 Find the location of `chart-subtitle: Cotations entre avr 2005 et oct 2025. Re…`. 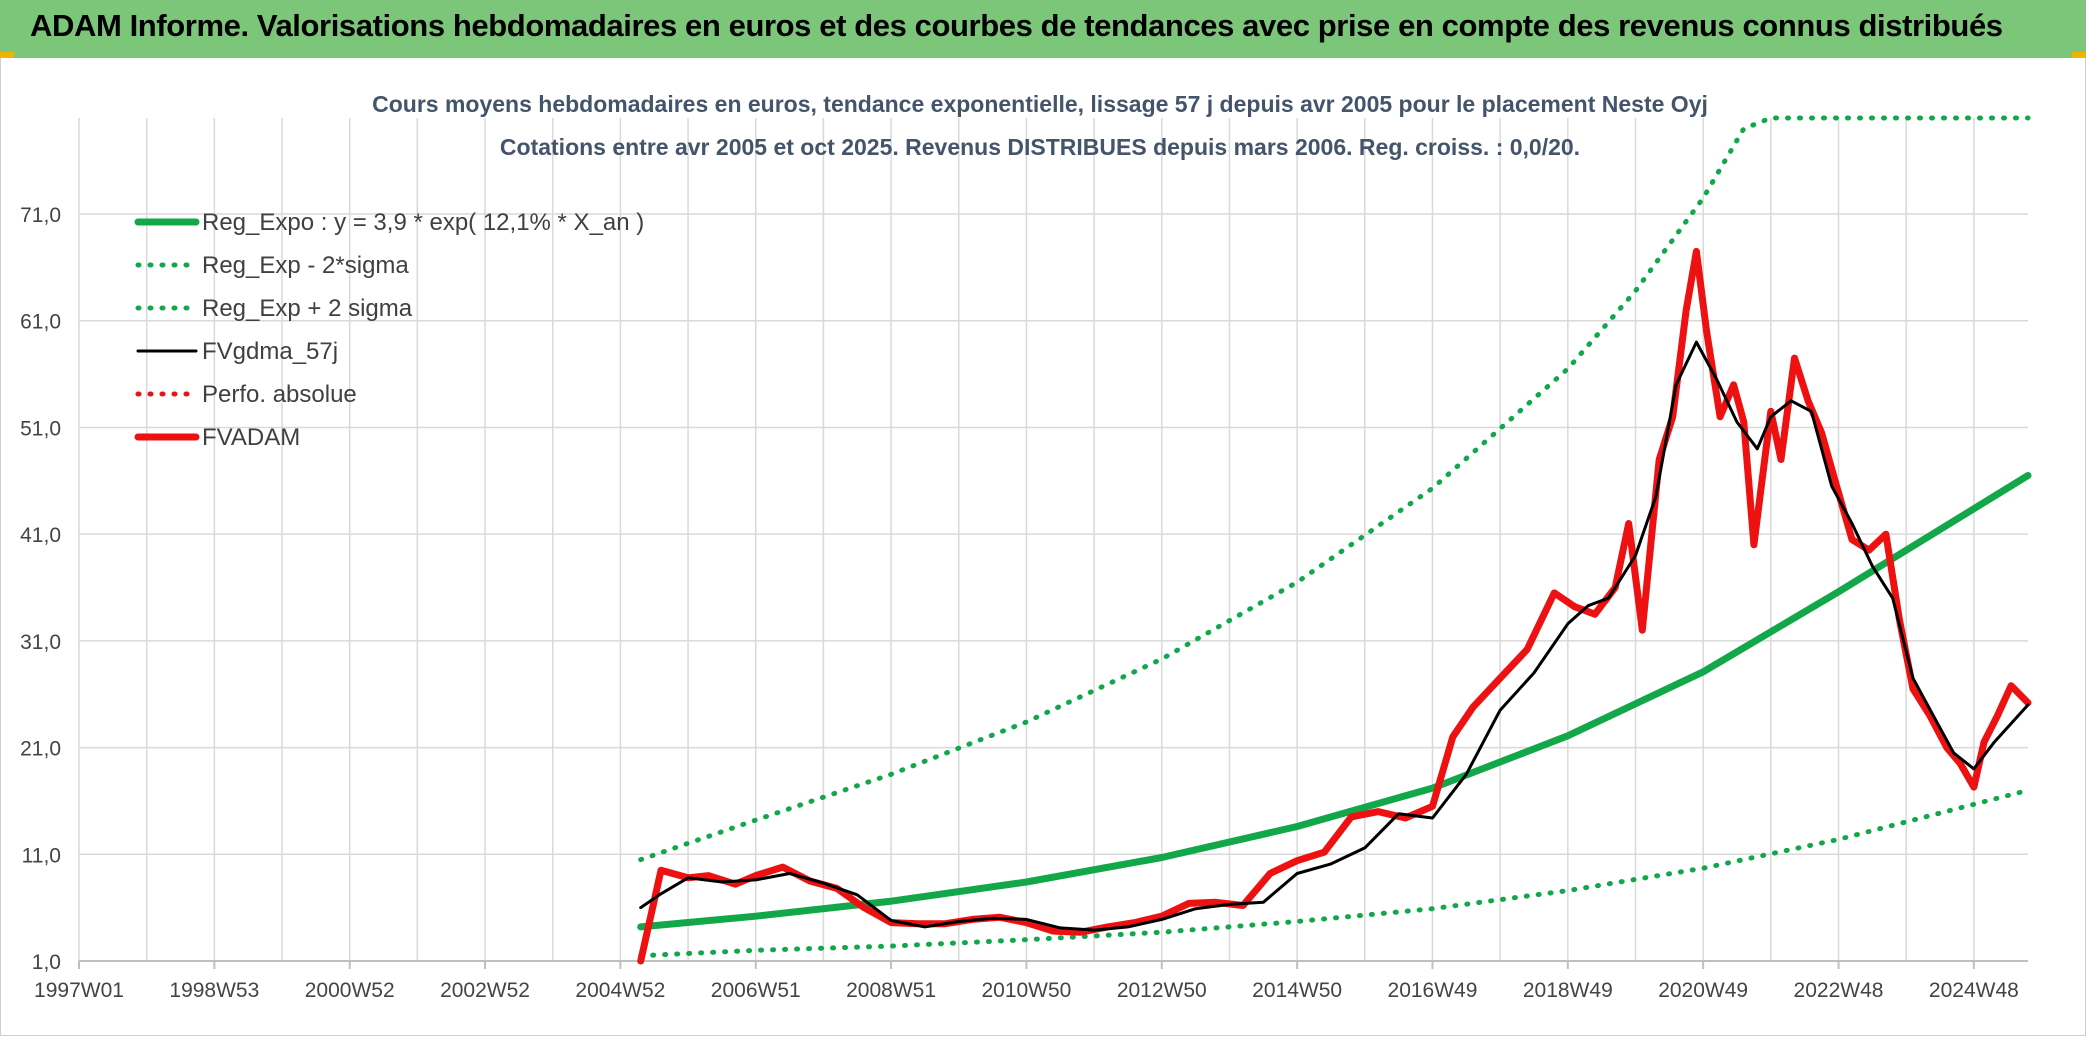

chart-subtitle: Cotations entre avr 2005 et oct 2025. Re… is located at coordinates (1040, 147).